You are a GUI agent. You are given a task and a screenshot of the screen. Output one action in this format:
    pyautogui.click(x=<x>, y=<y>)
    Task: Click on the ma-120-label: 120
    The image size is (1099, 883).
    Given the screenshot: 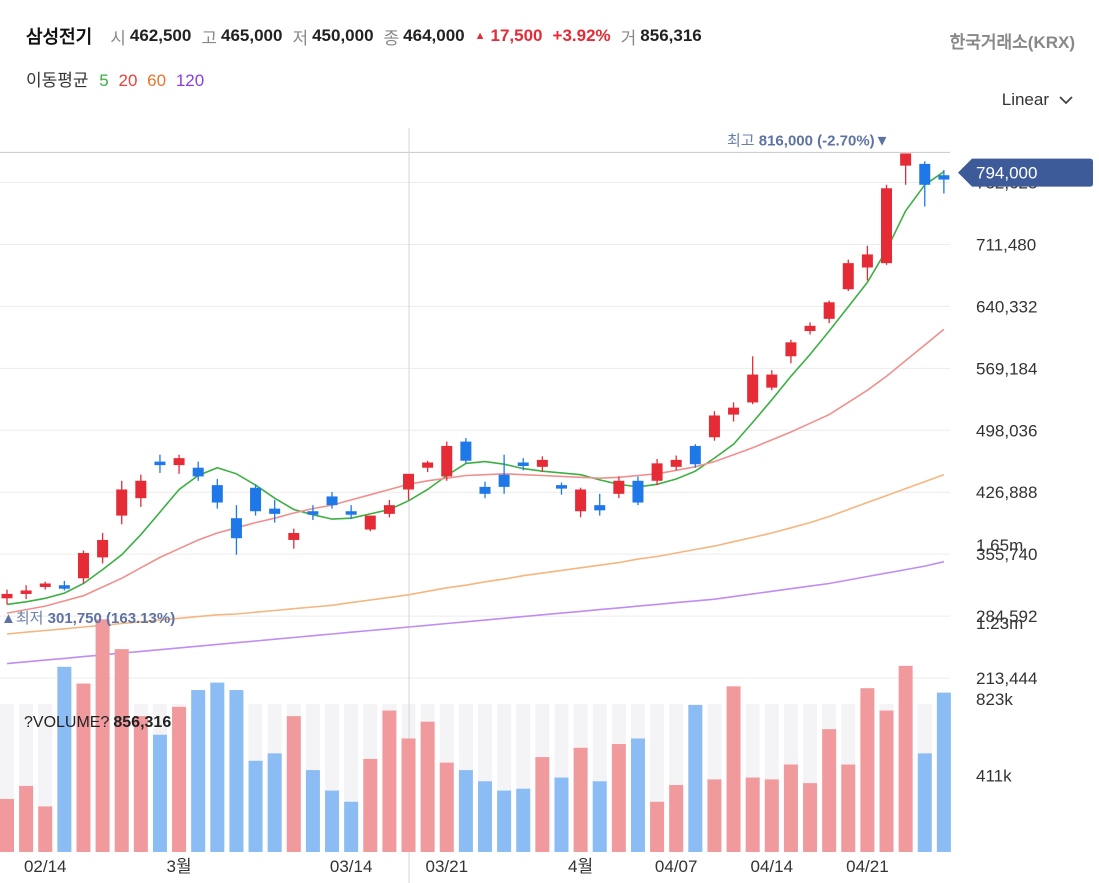 What is the action you would take?
    pyautogui.click(x=190, y=80)
    